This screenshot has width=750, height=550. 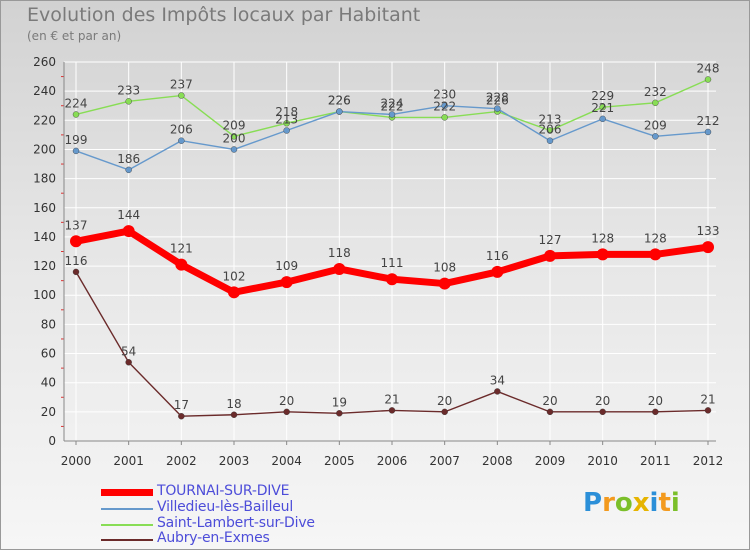 I want to click on data-label: 200, so click(x=234, y=138).